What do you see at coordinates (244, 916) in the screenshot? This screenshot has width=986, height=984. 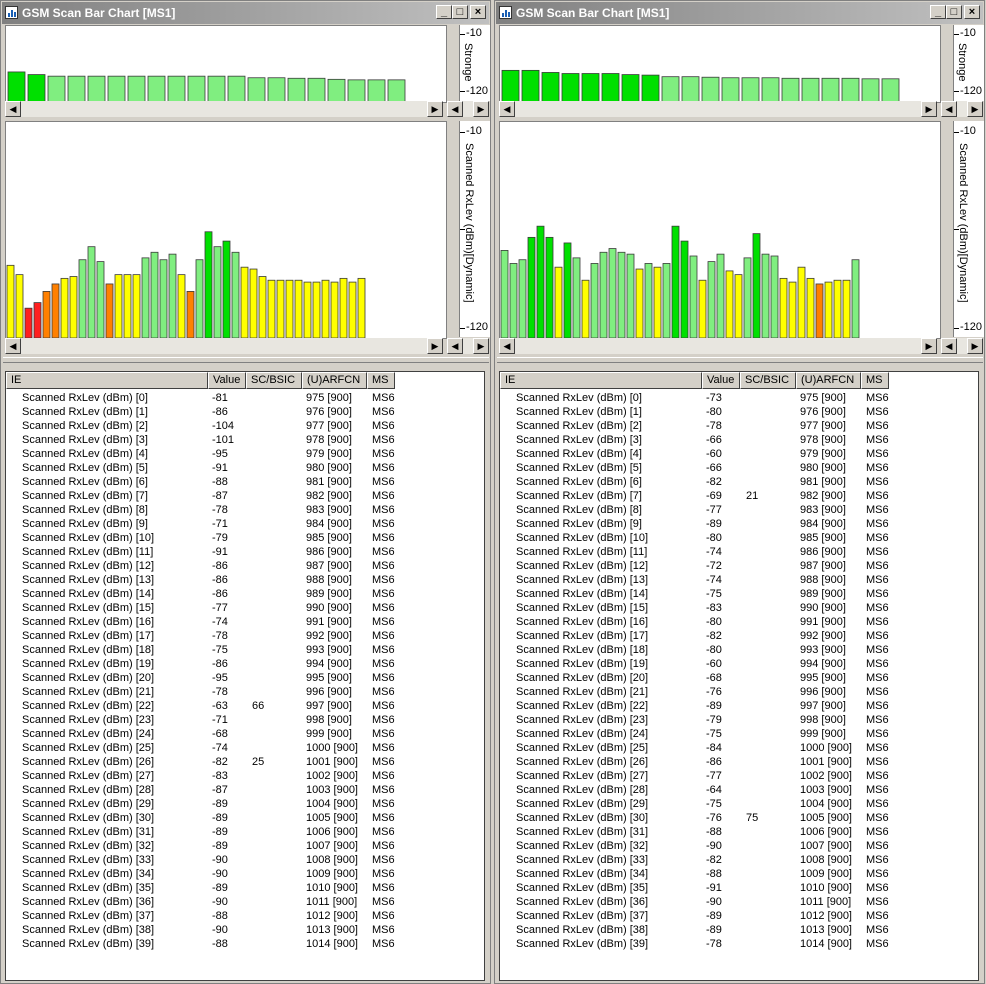 I see `table-row: Scanned RxLev (dBm) [37] -88 1012 [900] MS6` at bounding box center [244, 916].